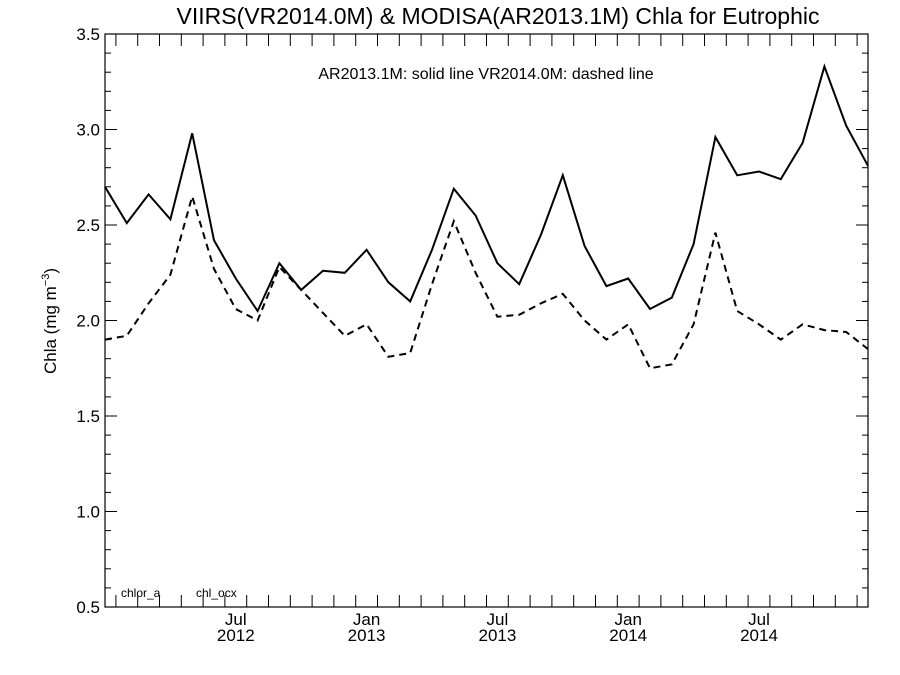 This screenshot has width=900, height=675. Describe the element at coordinates (88, 512) in the screenshot. I see `y-tick-label: 1.0` at that location.